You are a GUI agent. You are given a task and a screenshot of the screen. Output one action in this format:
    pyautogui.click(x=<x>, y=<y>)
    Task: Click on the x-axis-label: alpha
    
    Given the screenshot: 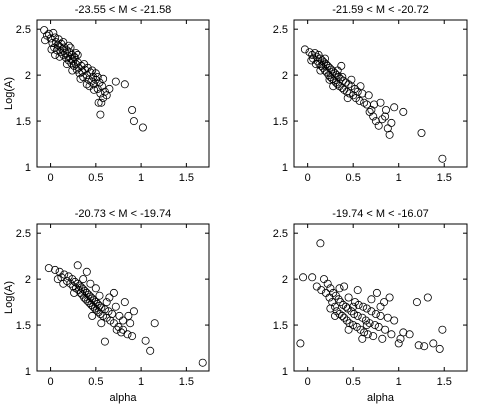 What is the action you would take?
    pyautogui.click(x=124, y=398)
    